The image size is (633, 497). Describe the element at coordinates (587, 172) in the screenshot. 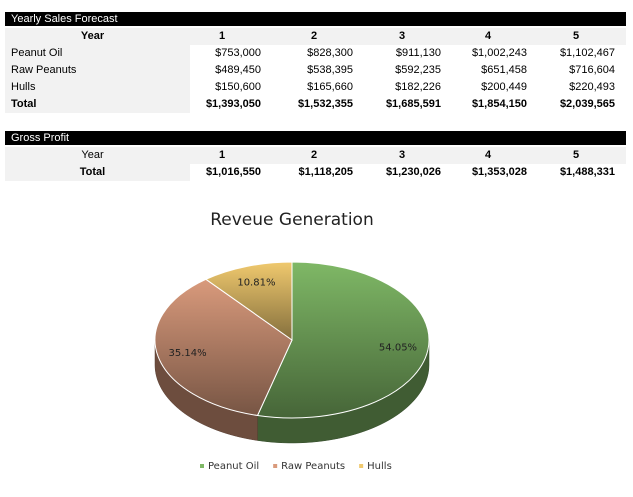

I see `value-cell: $1,488,331` at that location.